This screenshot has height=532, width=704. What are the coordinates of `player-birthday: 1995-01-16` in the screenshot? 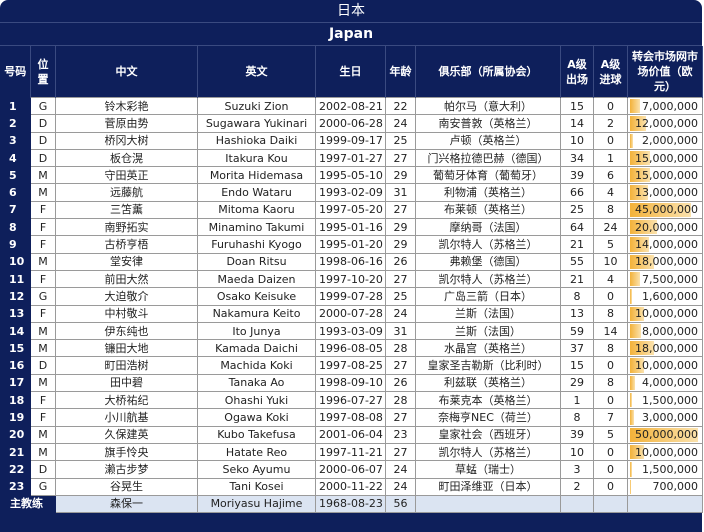 It's located at (350, 227).